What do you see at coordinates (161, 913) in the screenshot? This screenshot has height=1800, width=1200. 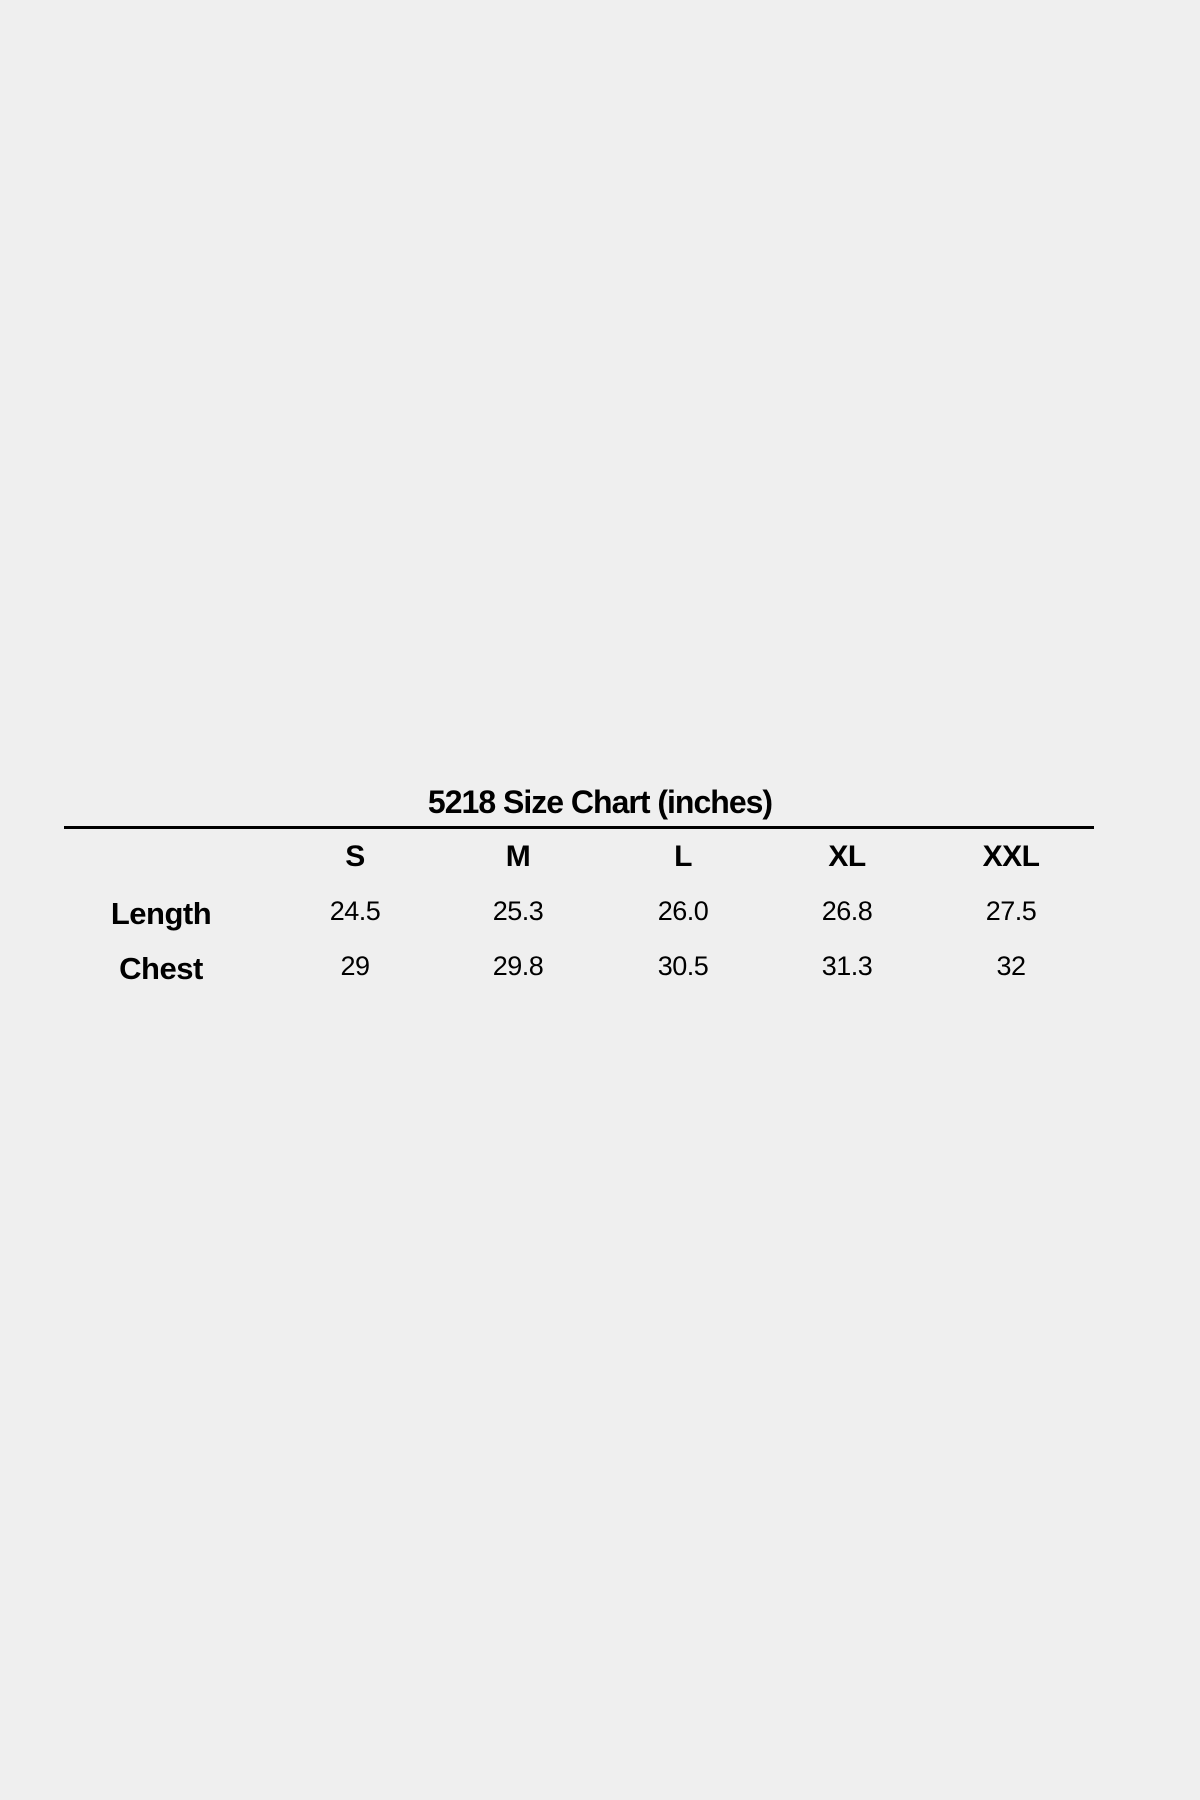 I see `row-label-length: Length` at bounding box center [161, 913].